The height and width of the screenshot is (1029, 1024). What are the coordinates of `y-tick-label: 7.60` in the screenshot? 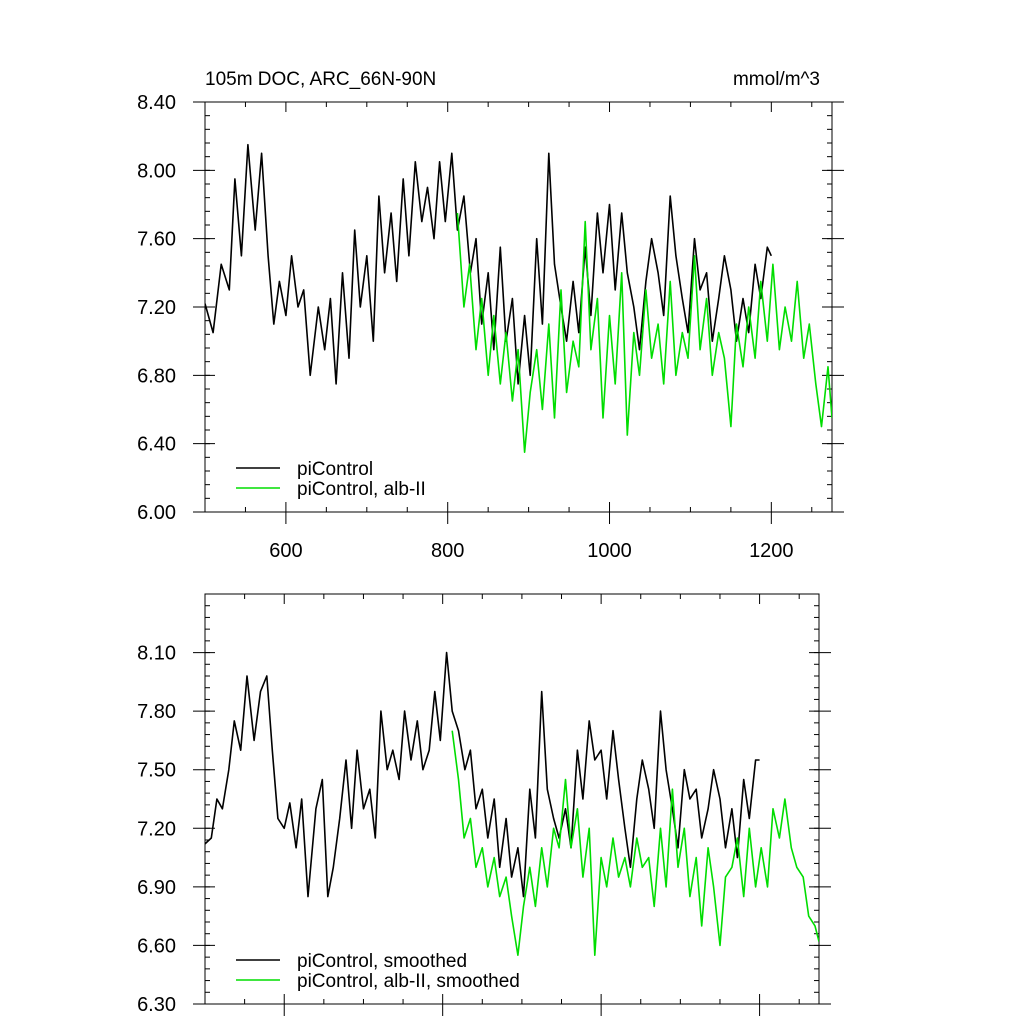 It's located at (156, 240).